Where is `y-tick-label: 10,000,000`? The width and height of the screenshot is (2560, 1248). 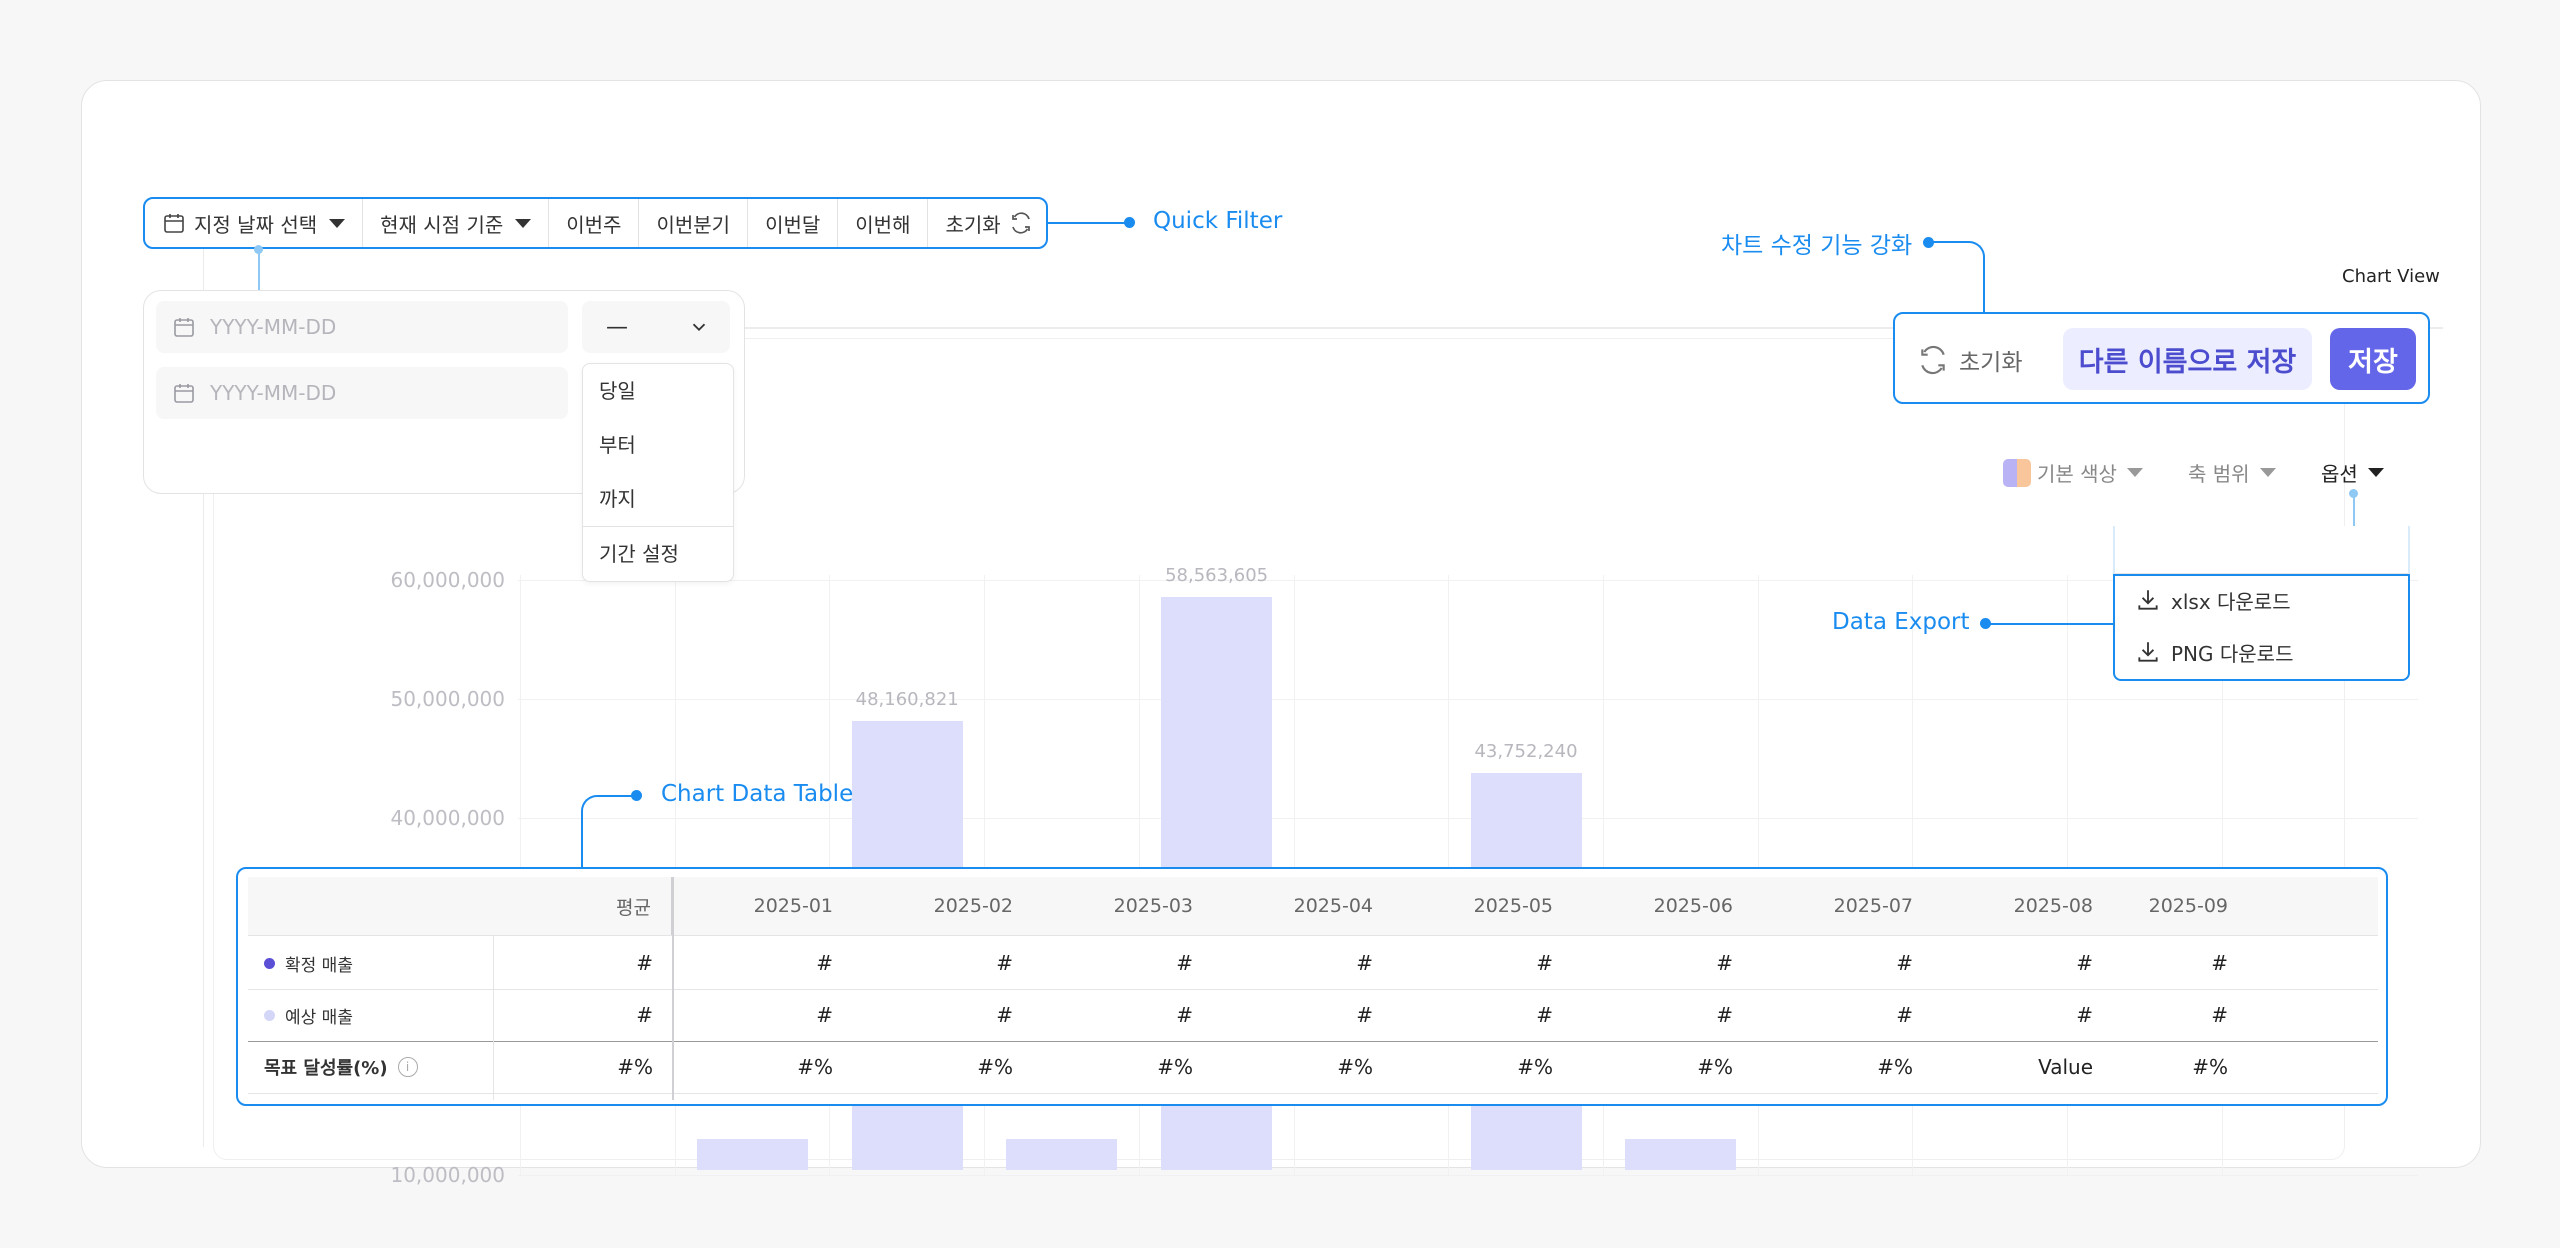
y-tick-label: 10,000,000 is located at coordinates (447, 1175).